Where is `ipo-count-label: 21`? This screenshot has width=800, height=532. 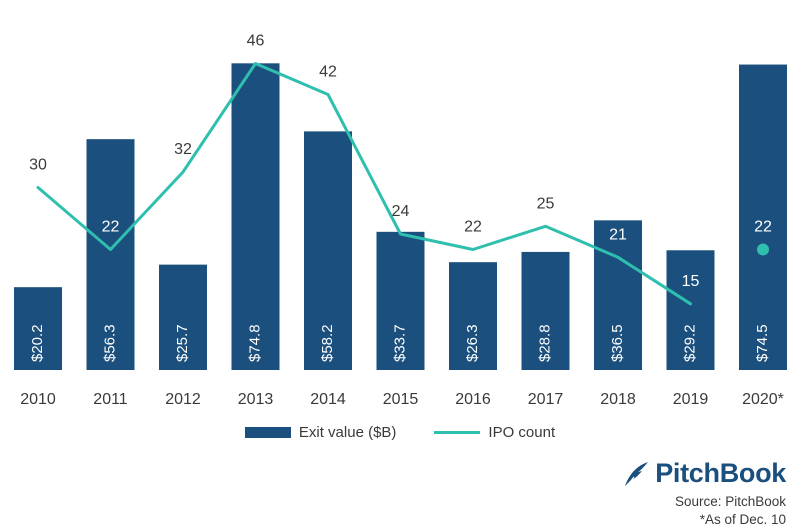 ipo-count-label: 21 is located at coordinates (618, 234).